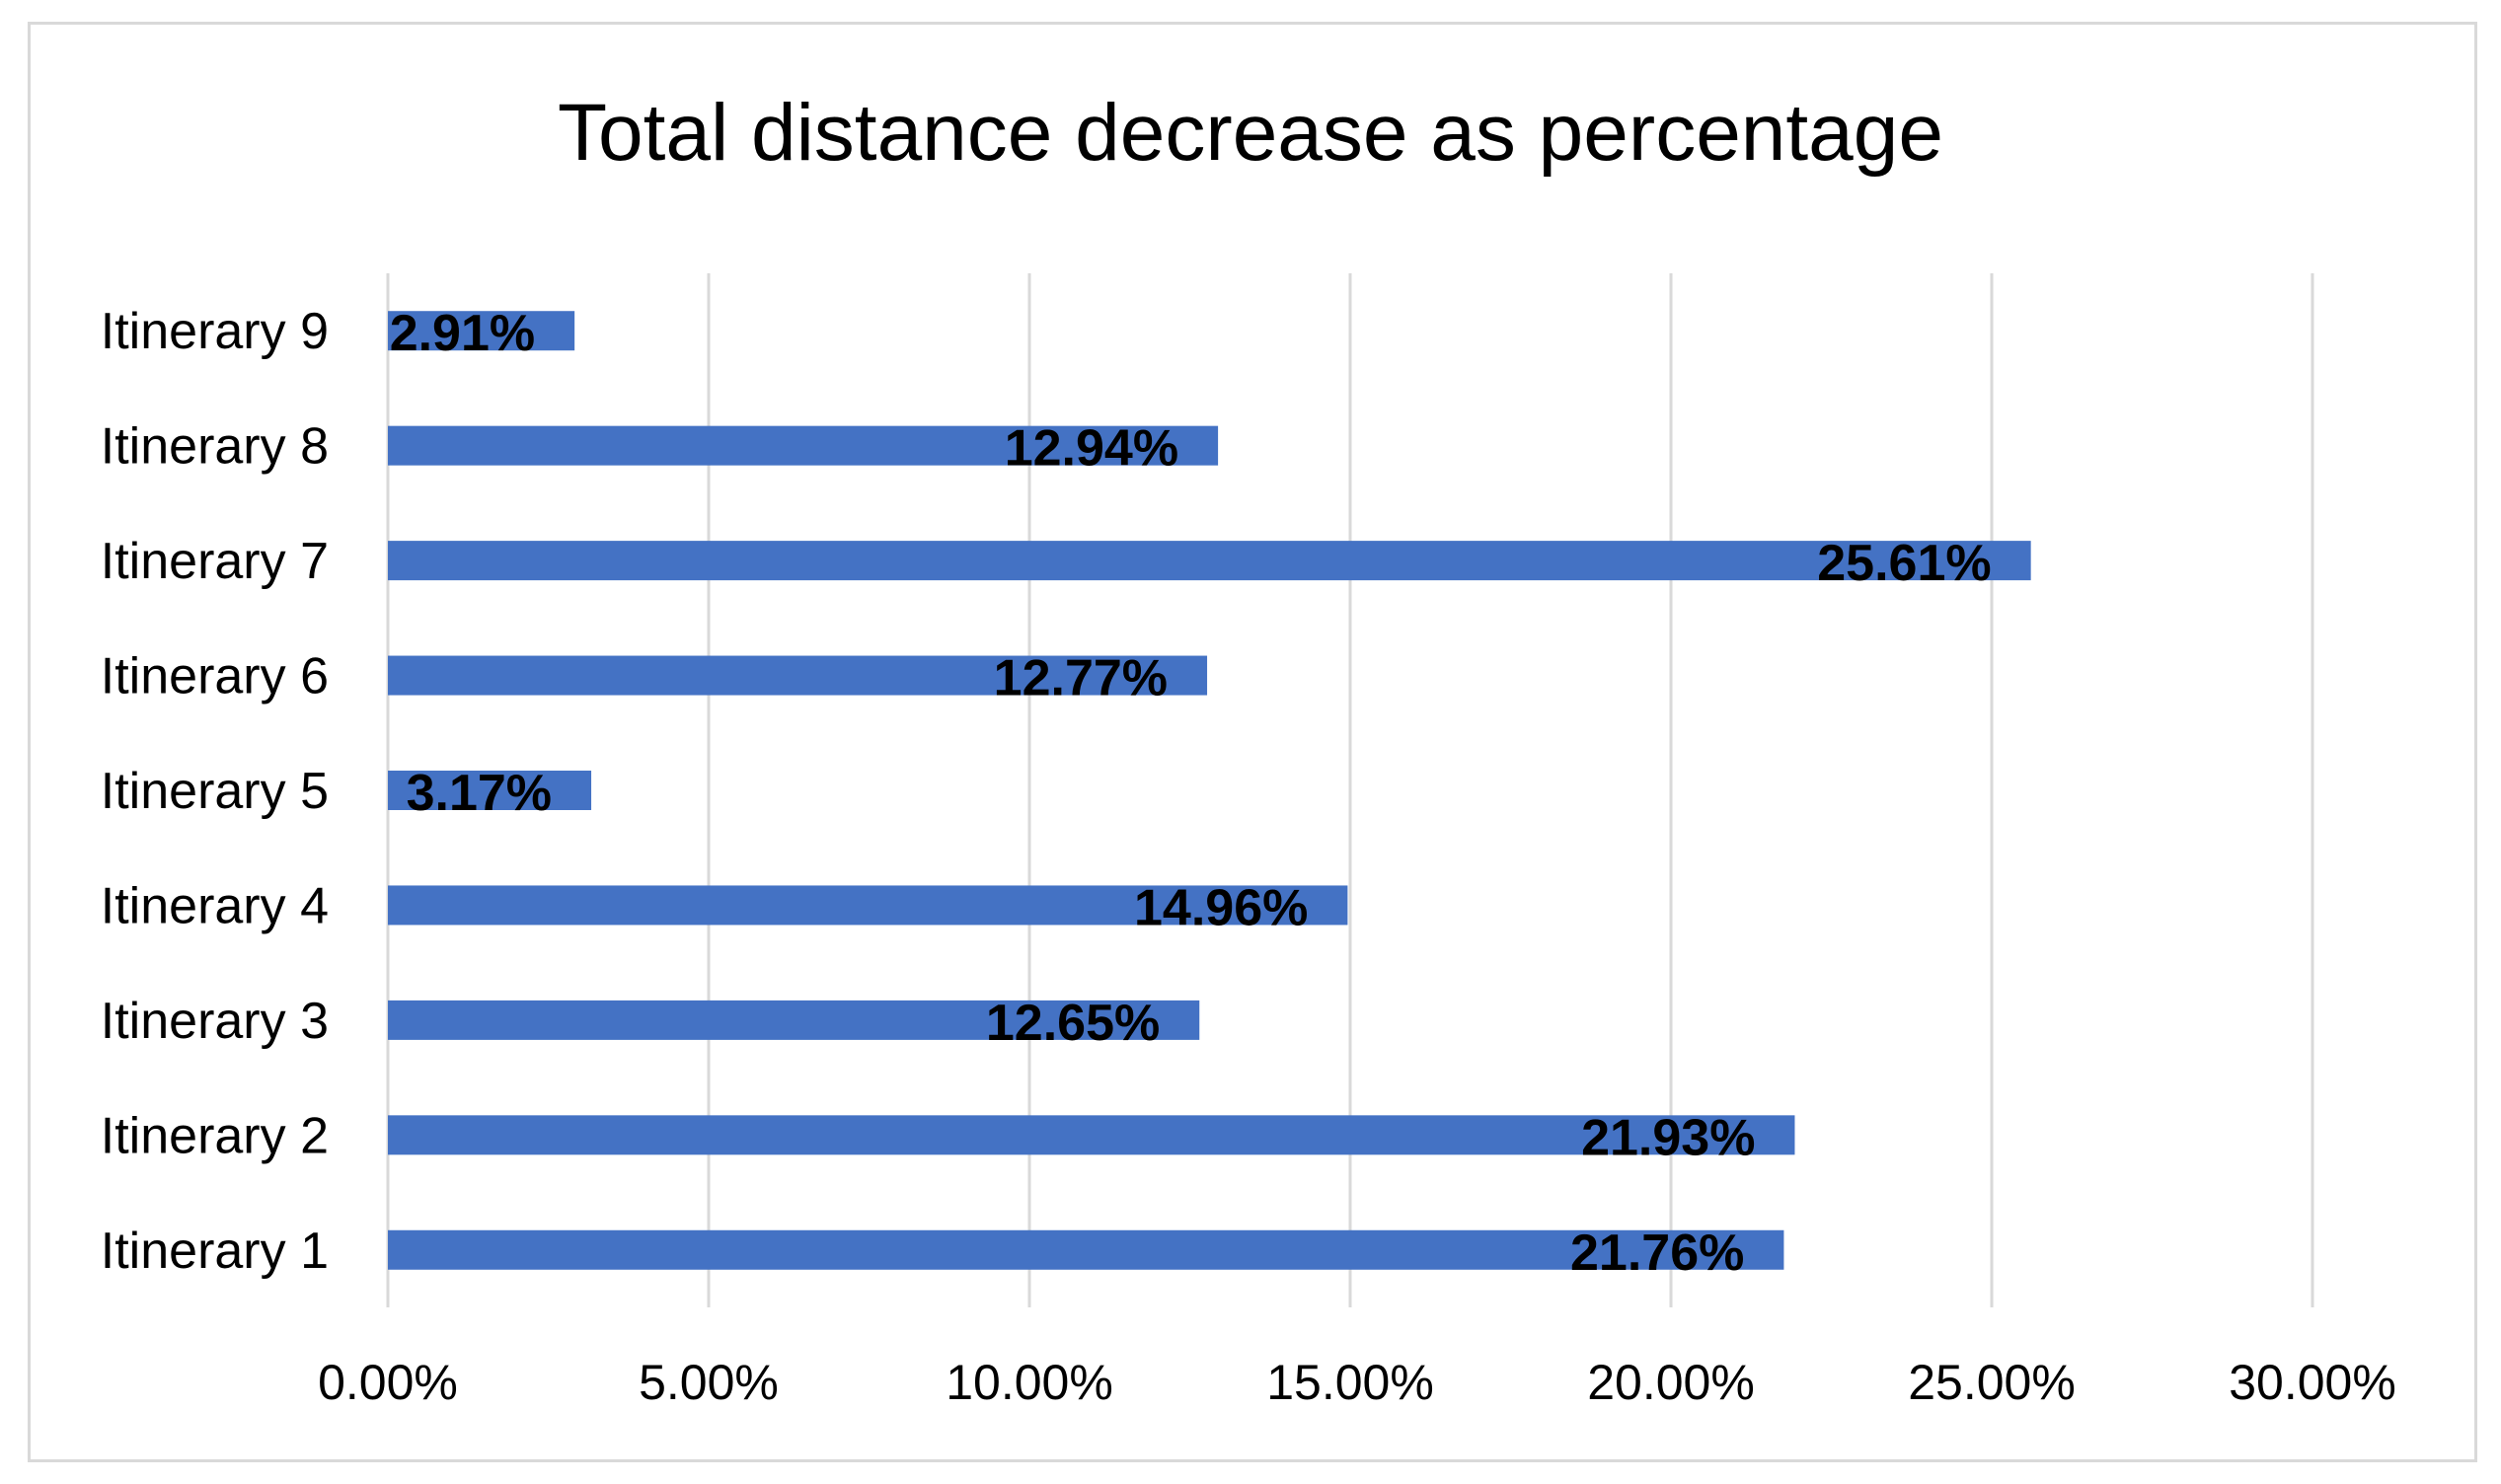 Image resolution: width=2501 pixels, height=1484 pixels. I want to click on category-label: Itinerary 4, so click(215, 905).